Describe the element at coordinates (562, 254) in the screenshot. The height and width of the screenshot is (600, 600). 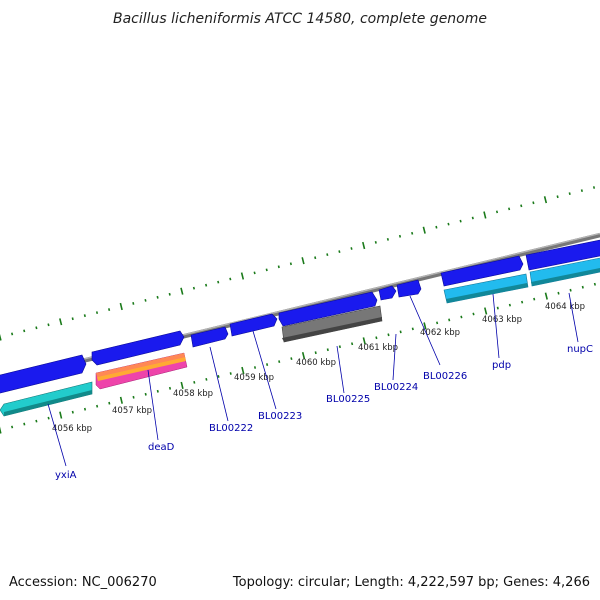
I see `gene-nupC-forward` at that location.